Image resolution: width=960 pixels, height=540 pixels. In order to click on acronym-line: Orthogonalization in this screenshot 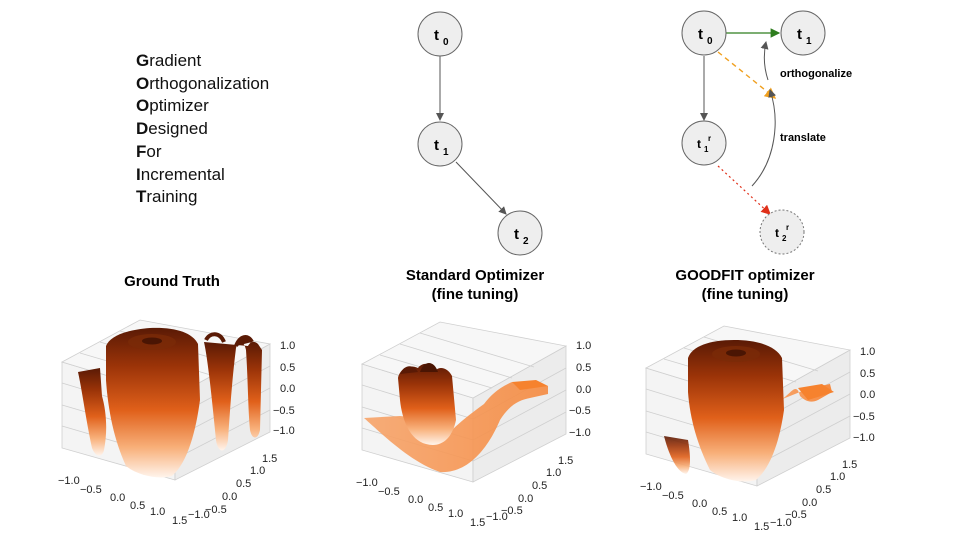, I will do `click(203, 83)`.